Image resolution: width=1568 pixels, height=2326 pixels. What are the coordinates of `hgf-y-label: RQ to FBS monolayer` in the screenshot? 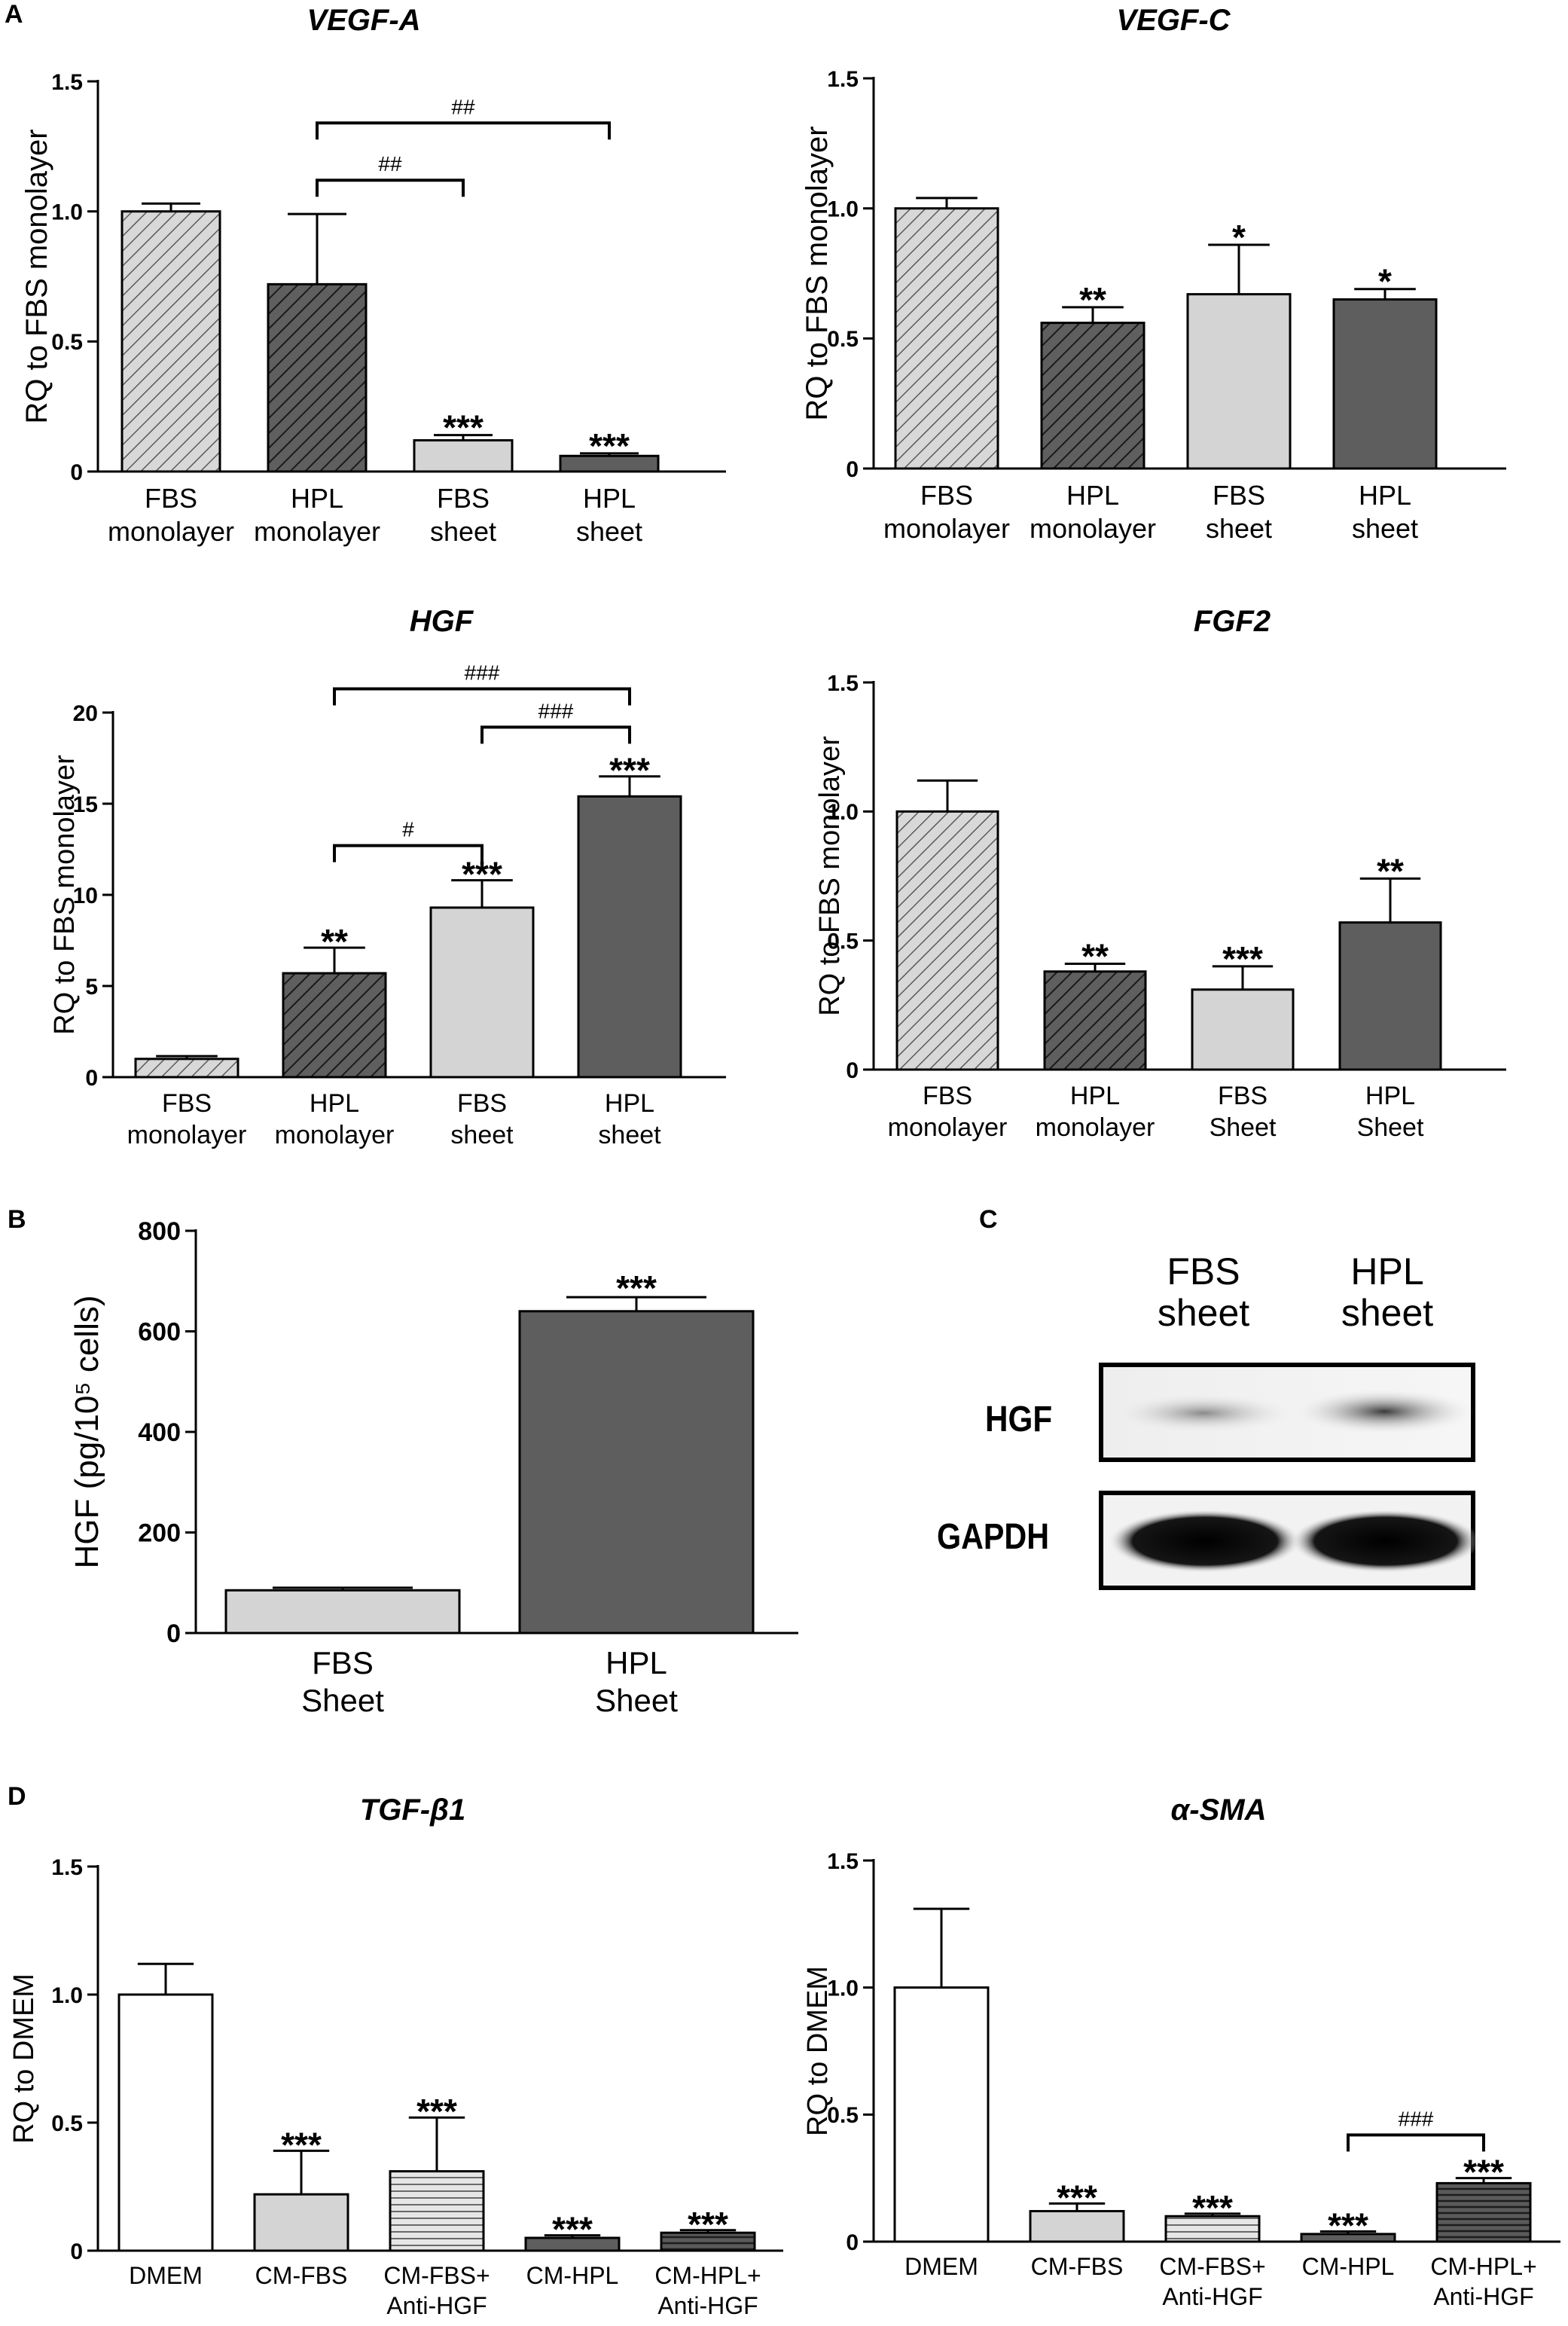 It's located at (65, 895).